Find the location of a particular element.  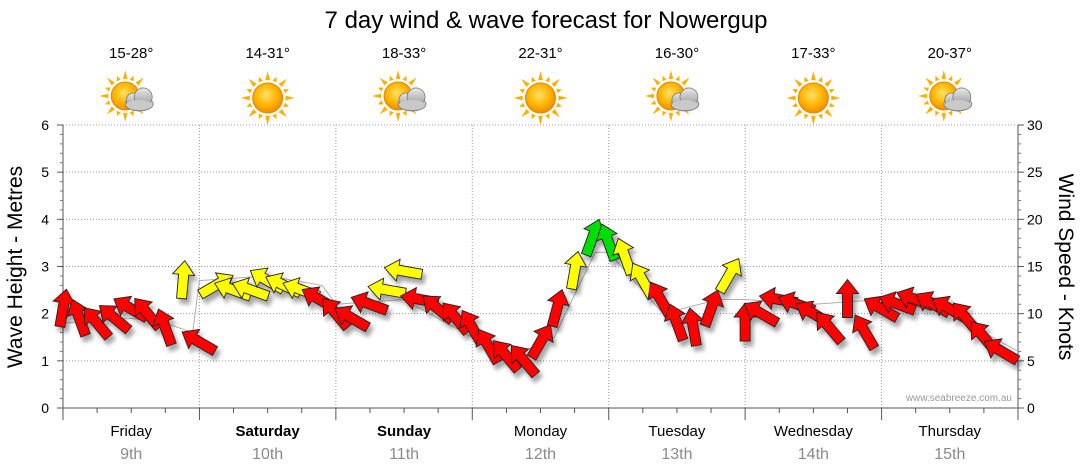

day-name: Monday is located at coordinates (541, 431).